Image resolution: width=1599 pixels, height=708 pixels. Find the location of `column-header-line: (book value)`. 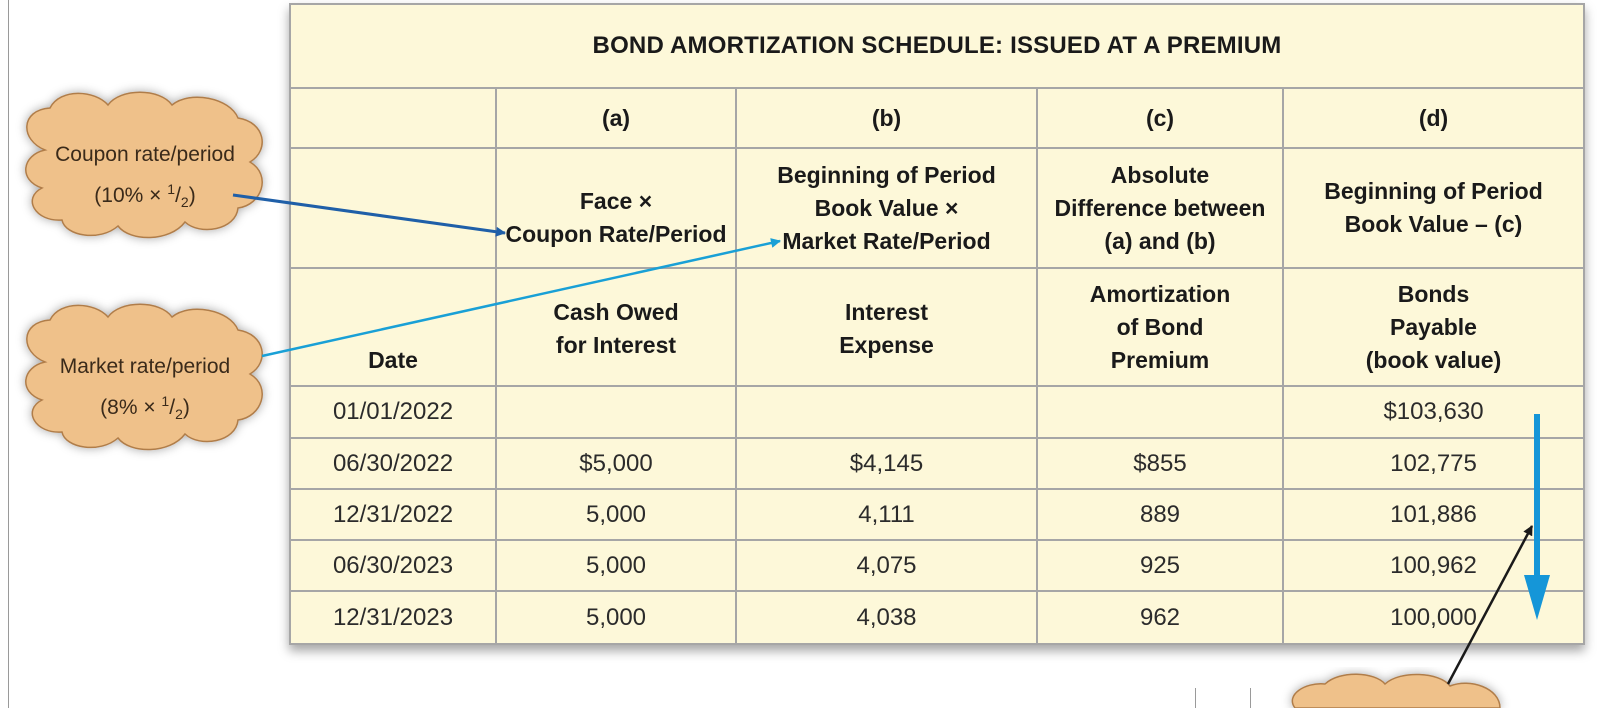

column-header-line: (book value) is located at coordinates (1433, 359).